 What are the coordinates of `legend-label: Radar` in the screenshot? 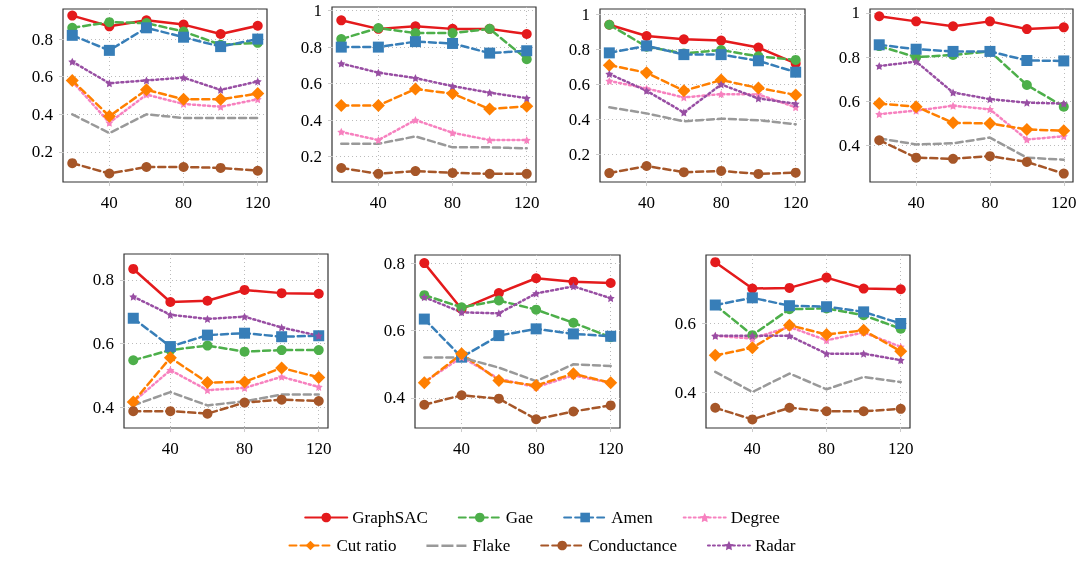 It's located at (775, 545).